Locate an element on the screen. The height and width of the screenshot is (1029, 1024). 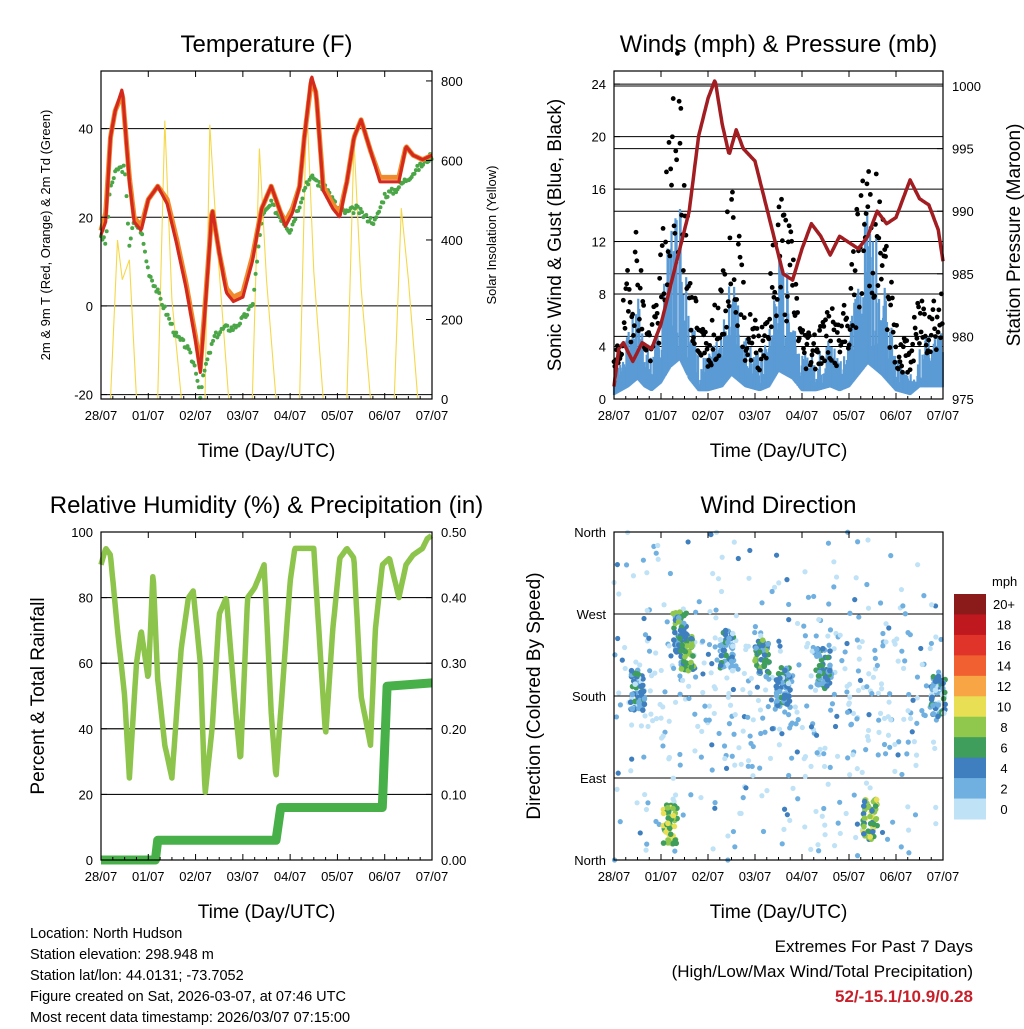
y2-tick-label: 0.40 is located at coordinates (453, 598).